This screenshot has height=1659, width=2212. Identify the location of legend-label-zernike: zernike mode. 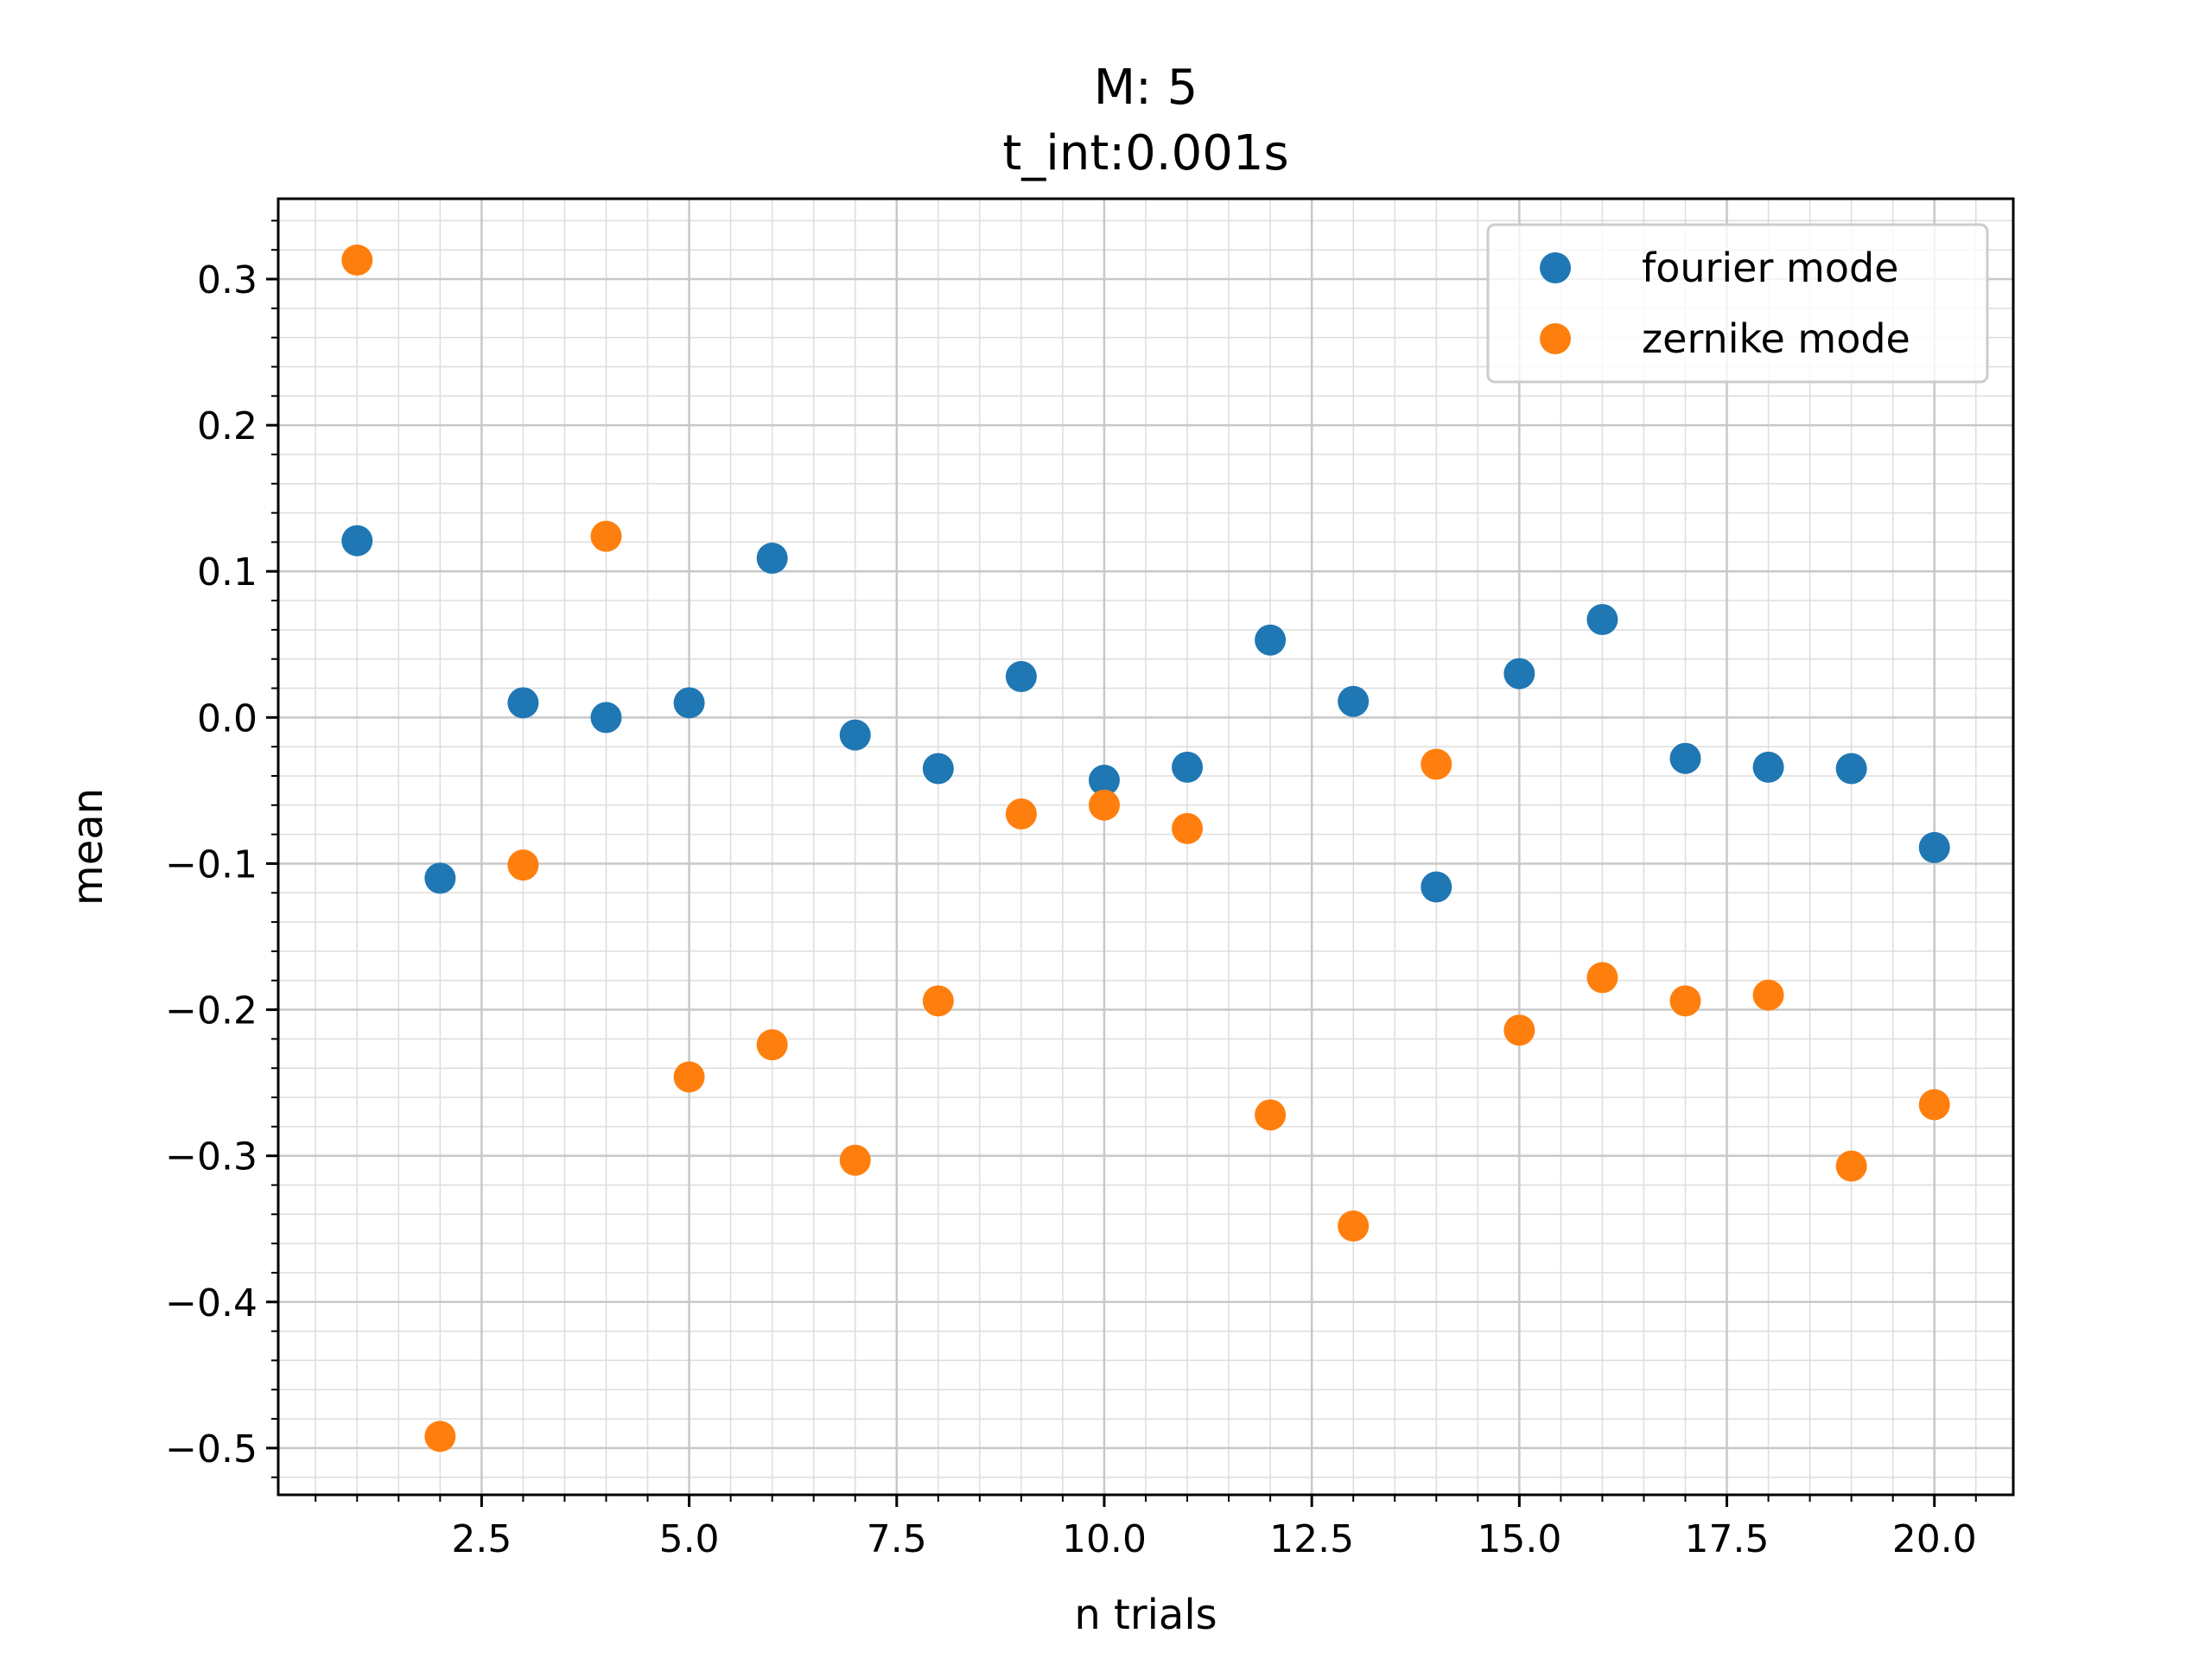
(1776, 338).